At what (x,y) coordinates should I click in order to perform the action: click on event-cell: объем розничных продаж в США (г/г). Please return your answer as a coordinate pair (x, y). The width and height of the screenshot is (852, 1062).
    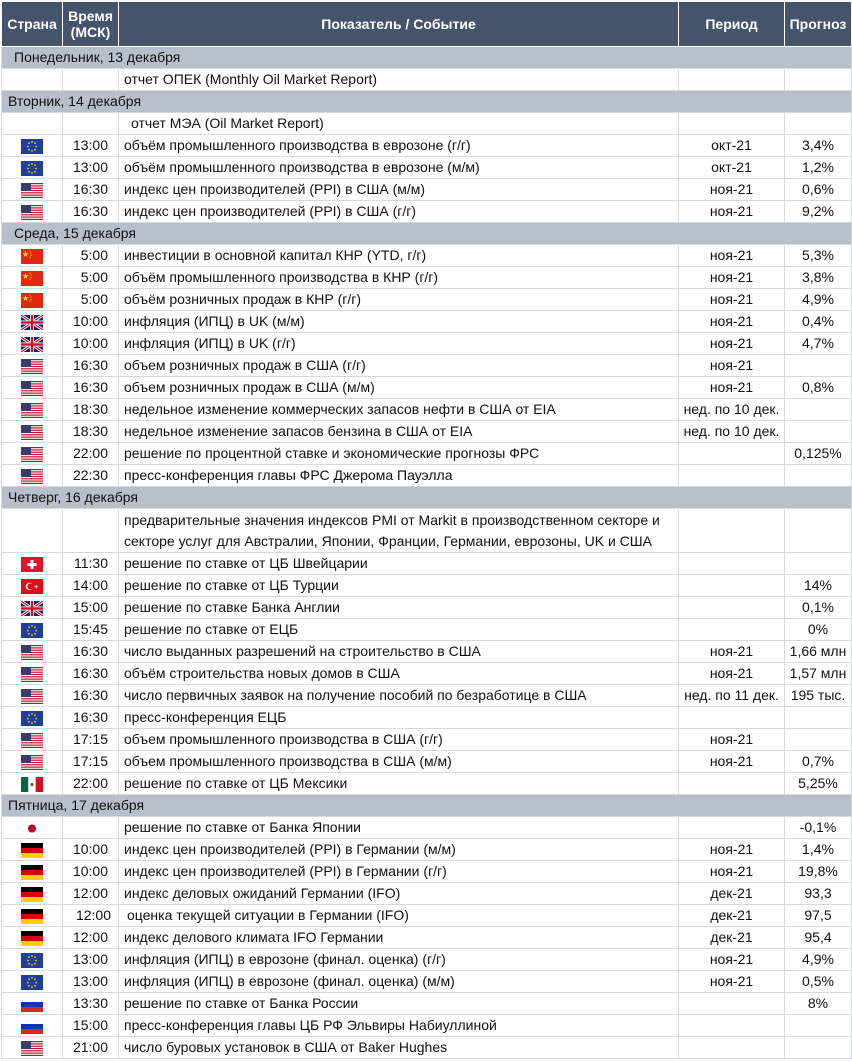
    Looking at the image, I should click on (398, 365).